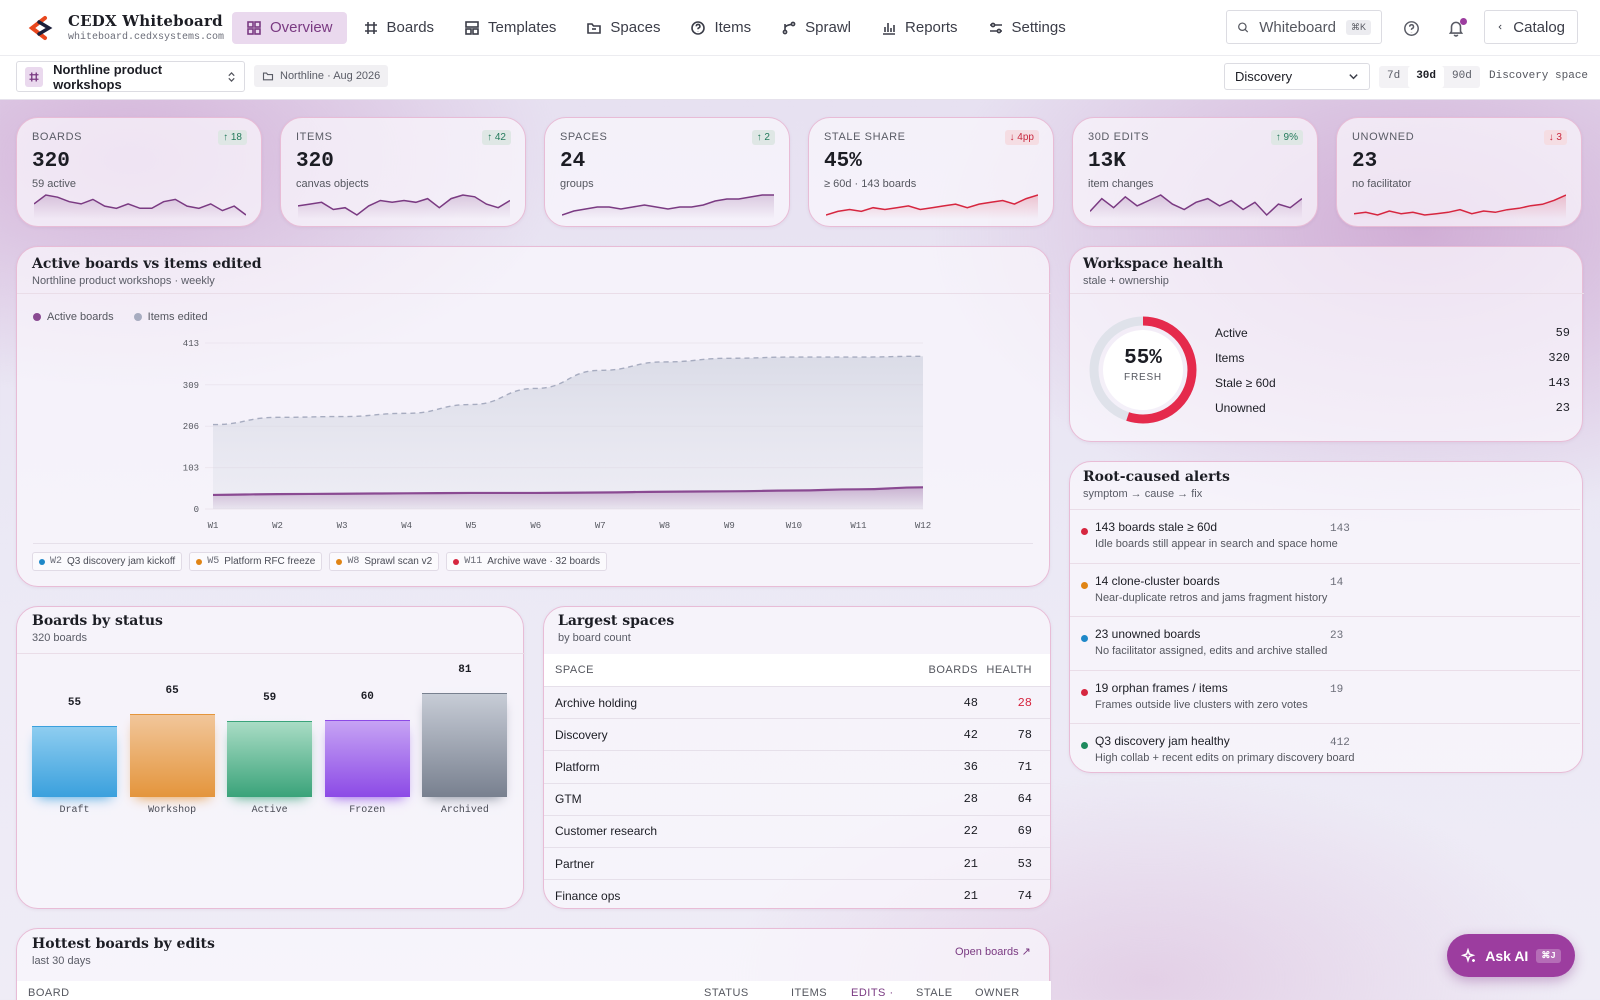 The width and height of the screenshot is (1600, 1000). I want to click on col-board: BOARD, so click(49, 993).